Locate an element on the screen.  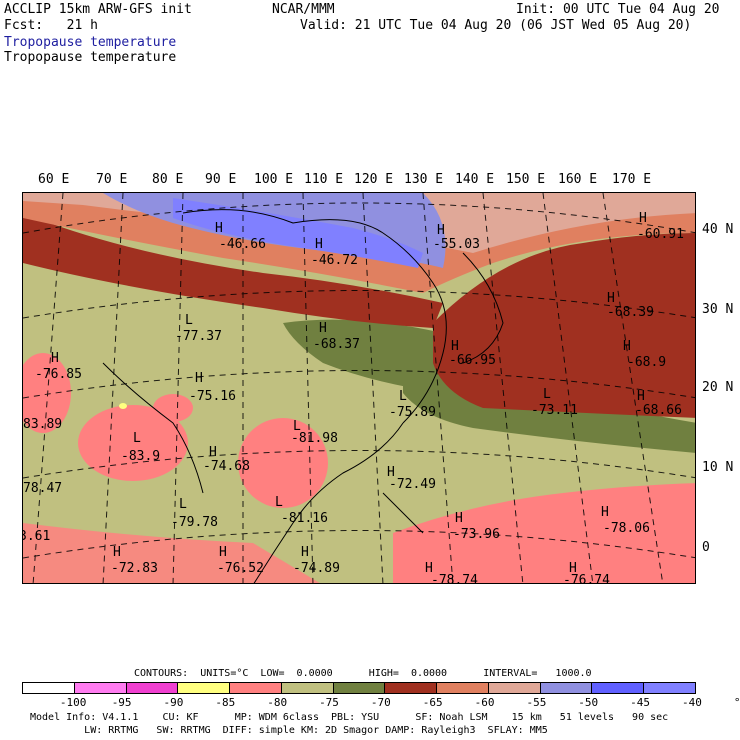
forecast-hour: Fcst: 21 h is located at coordinates (51, 25).